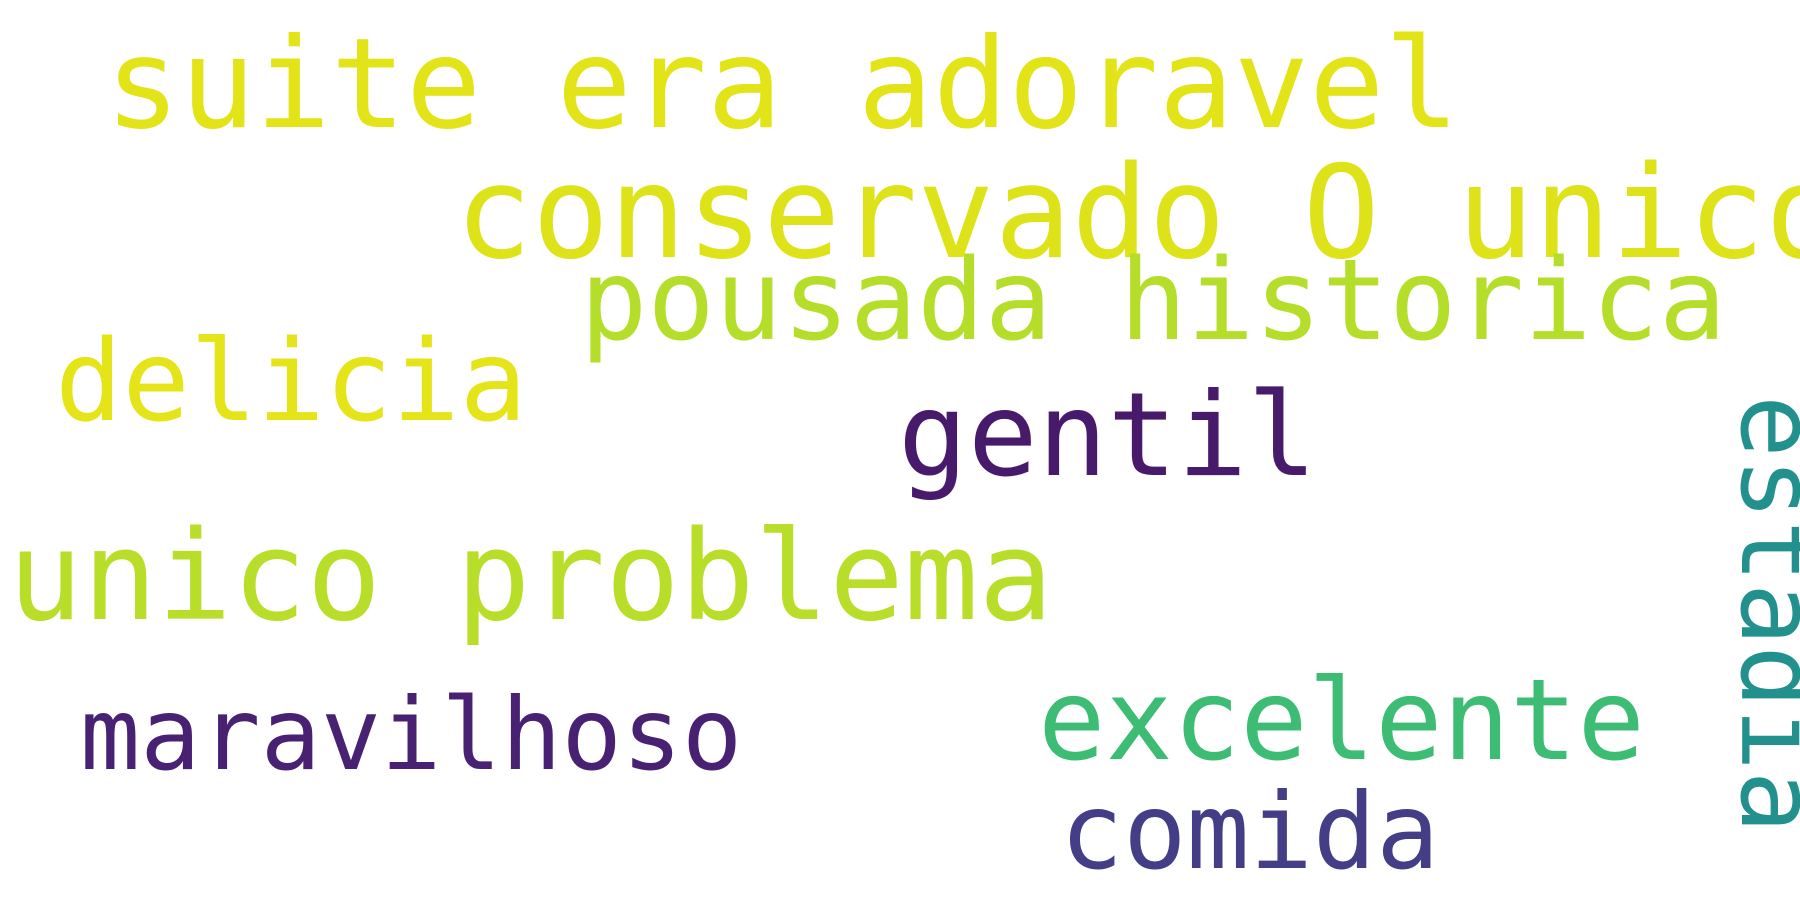 This screenshot has width=1800, height=900. I want to click on word-delicia: delicia, so click(291, 382).